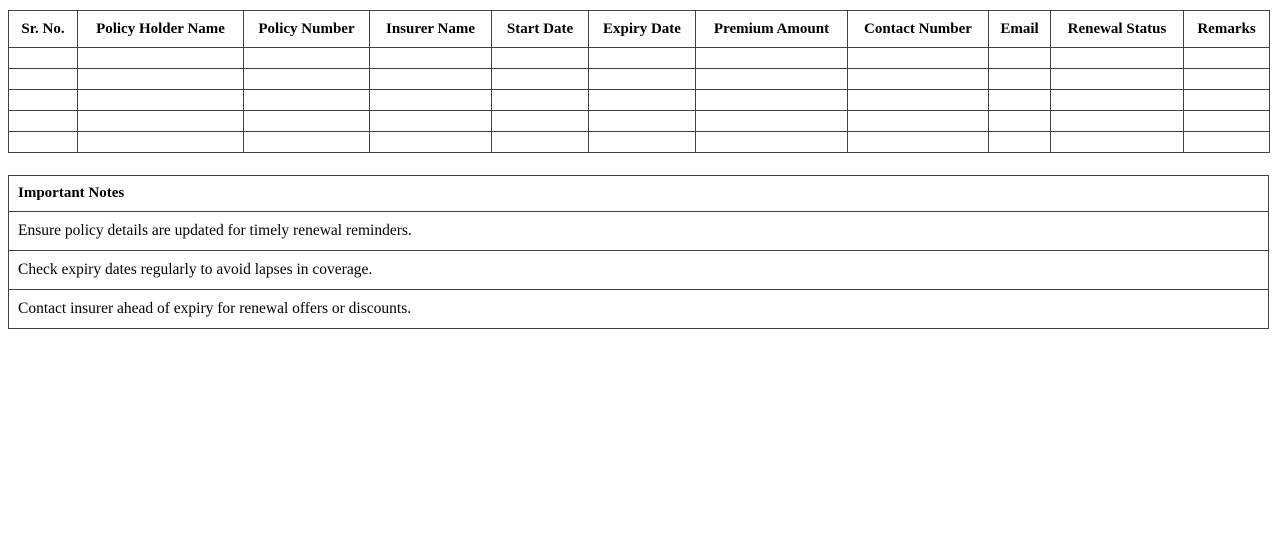  Describe the element at coordinates (160, 29) in the screenshot. I see `column-header-policy-holder-name: Policy Holder Name` at that location.